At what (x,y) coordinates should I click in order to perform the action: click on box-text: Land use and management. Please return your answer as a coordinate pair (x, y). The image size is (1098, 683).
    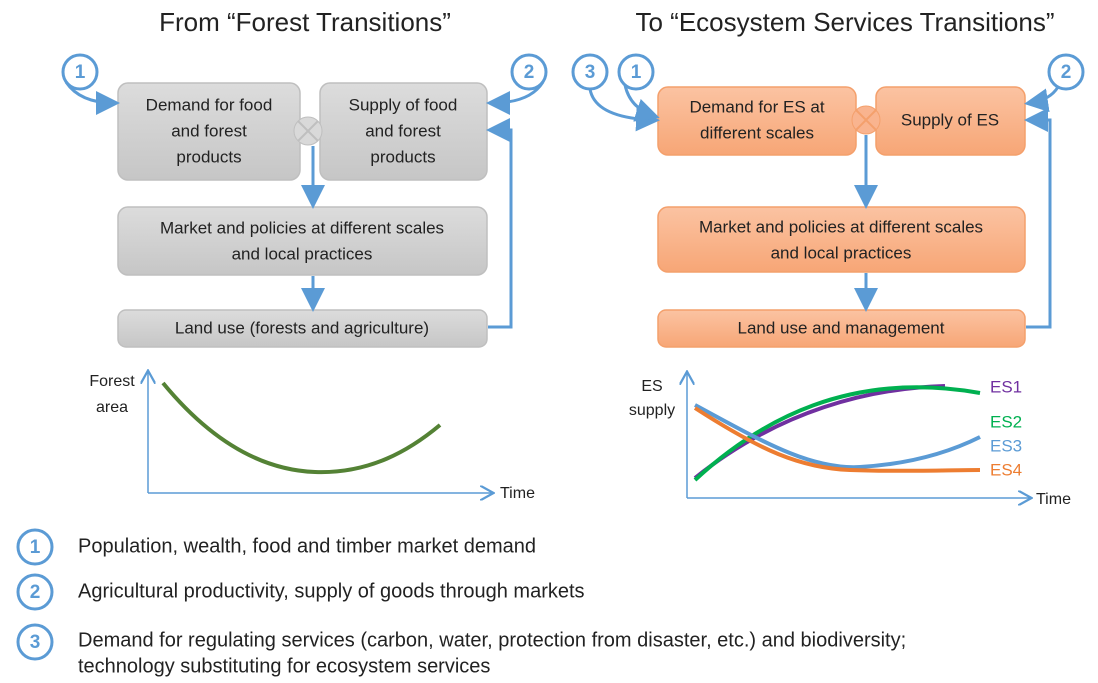
    Looking at the image, I should click on (841, 327).